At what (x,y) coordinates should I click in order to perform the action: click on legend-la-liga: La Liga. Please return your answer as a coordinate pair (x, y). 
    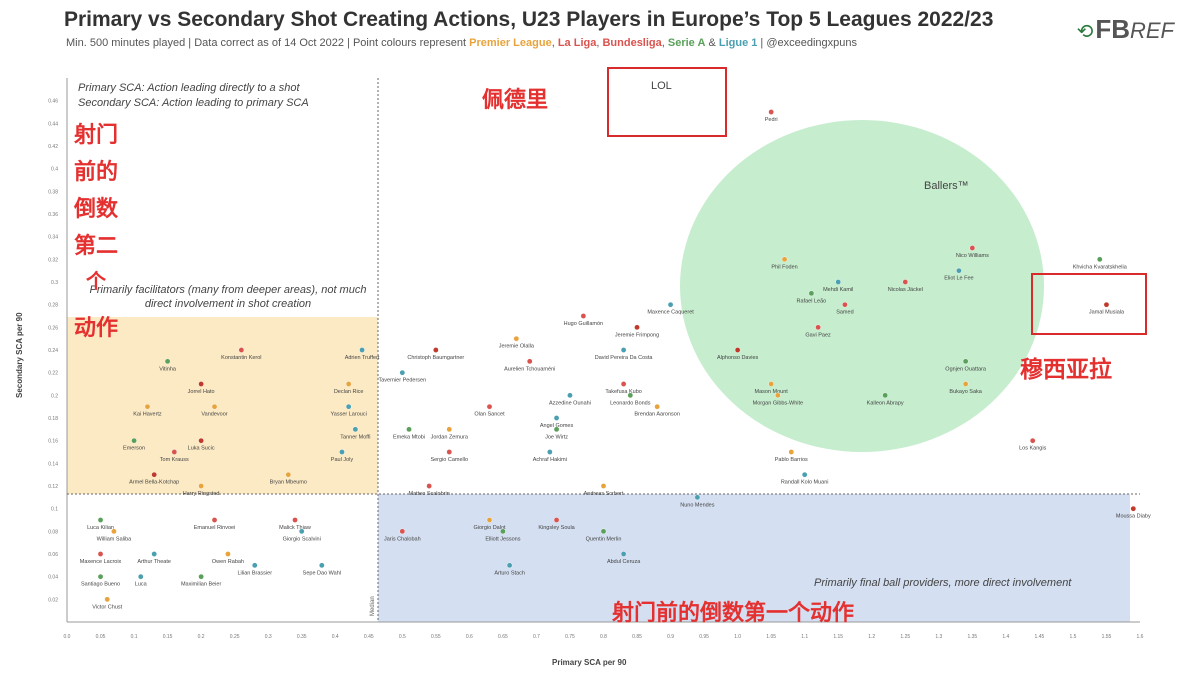
    Looking at the image, I should click on (577, 43).